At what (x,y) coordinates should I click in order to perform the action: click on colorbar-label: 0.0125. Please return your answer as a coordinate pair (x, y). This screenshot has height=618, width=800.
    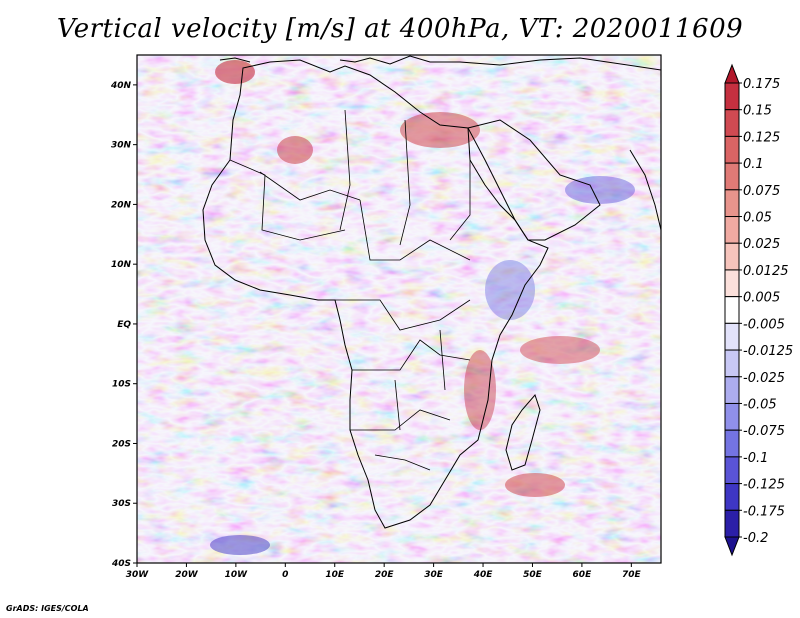
    Looking at the image, I should click on (766, 271).